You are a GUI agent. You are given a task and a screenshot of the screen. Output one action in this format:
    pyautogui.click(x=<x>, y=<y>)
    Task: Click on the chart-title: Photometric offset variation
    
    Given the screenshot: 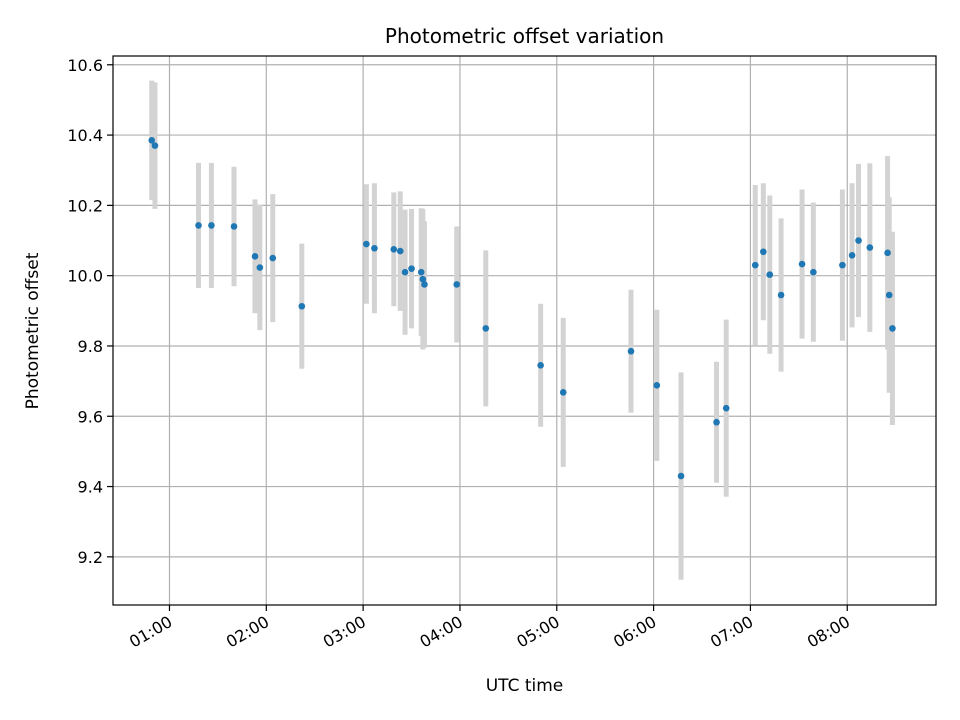 What is the action you would take?
    pyautogui.click(x=524, y=36)
    